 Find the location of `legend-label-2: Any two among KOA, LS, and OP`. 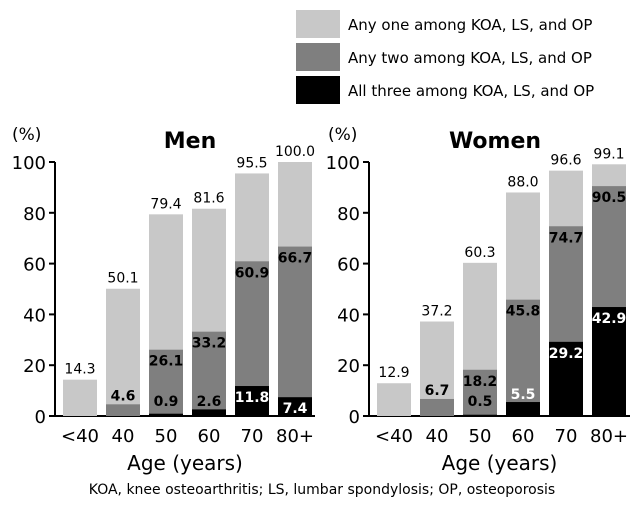

legend-label-2: Any two among KOA, LS, and OP is located at coordinates (470, 58).